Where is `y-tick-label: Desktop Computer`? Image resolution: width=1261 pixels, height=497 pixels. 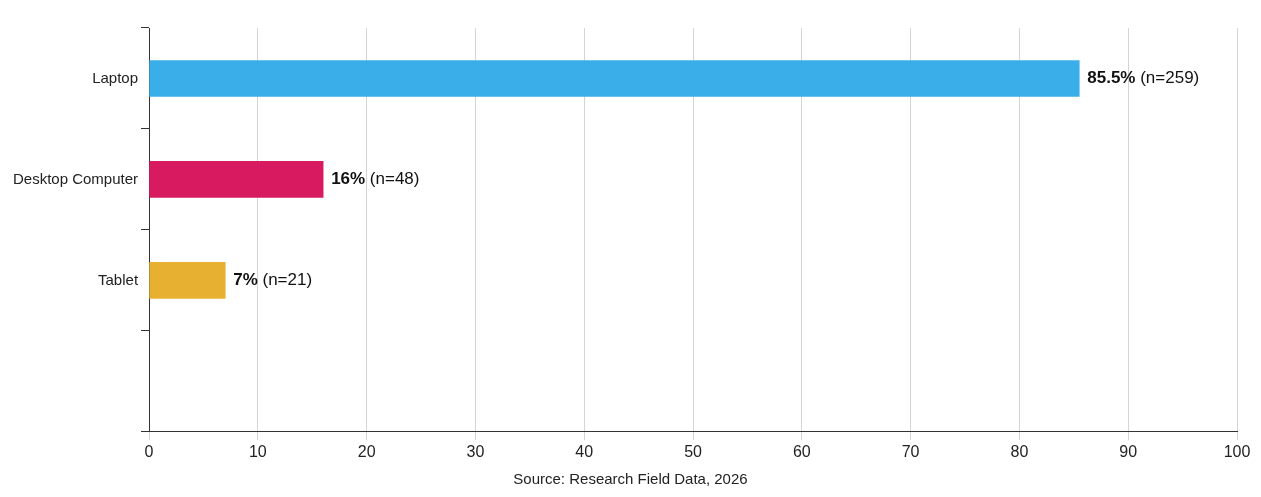
y-tick-label: Desktop Computer is located at coordinates (75, 178).